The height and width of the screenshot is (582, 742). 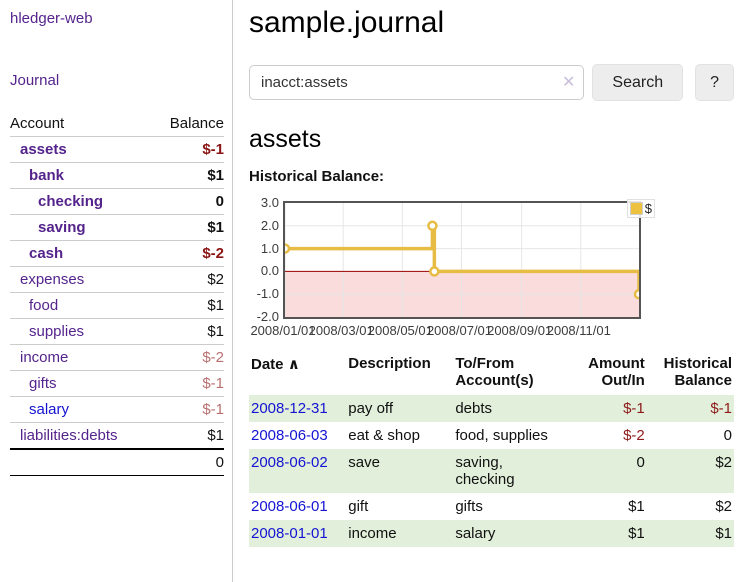 I want to click on x-axis-tick-label: 2008/09/01, so click(x=520, y=330).